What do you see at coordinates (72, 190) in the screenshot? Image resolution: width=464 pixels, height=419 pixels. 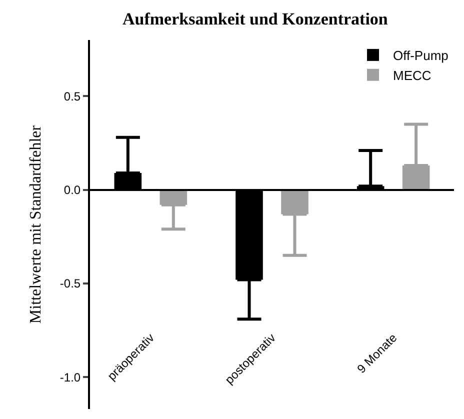 I see `y-tick-label: 0.0` at bounding box center [72, 190].